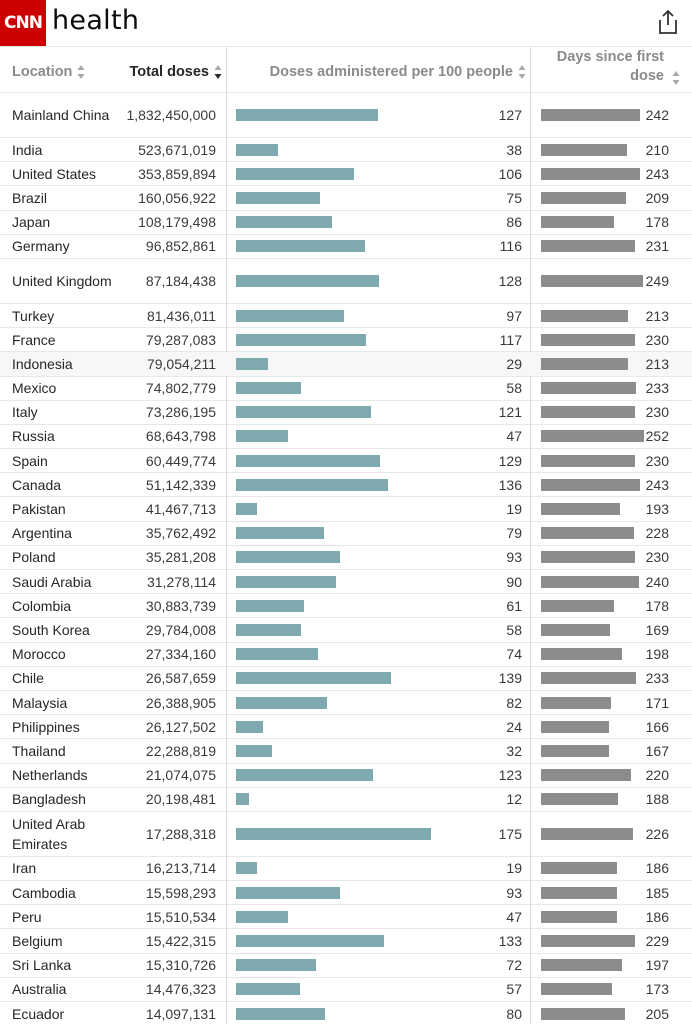 The width and height of the screenshot is (692, 1025). What do you see at coordinates (510, 833) in the screenshot?
I see `per100-value: 175` at bounding box center [510, 833].